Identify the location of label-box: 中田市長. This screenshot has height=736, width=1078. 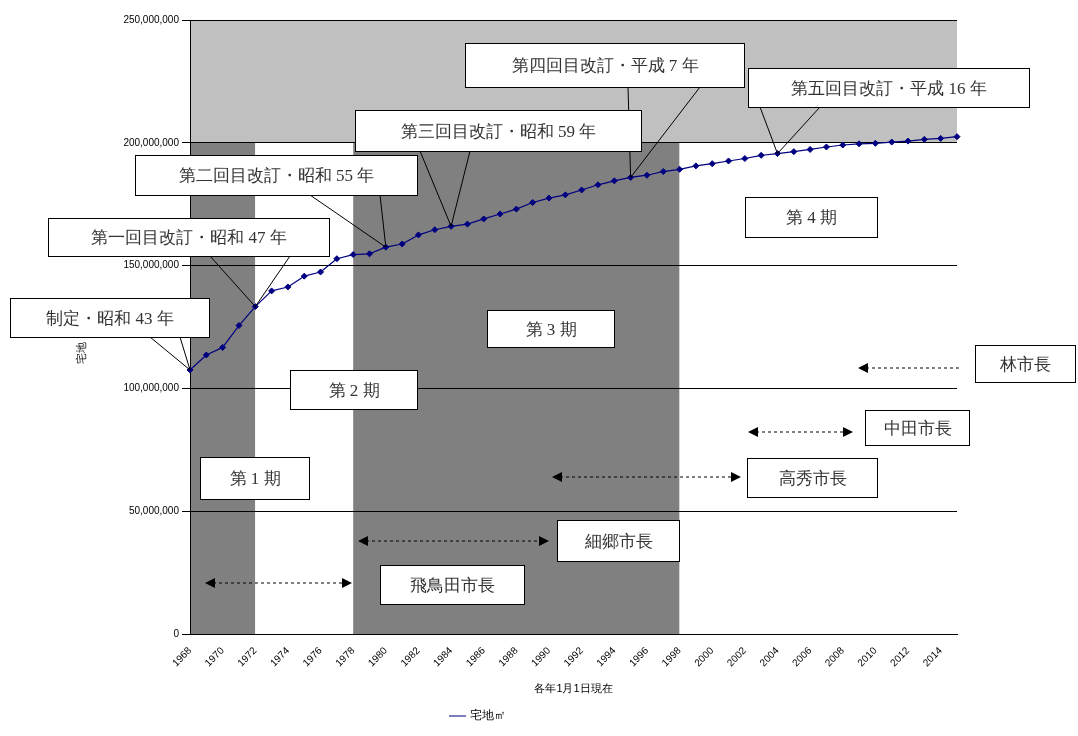
(917, 428).